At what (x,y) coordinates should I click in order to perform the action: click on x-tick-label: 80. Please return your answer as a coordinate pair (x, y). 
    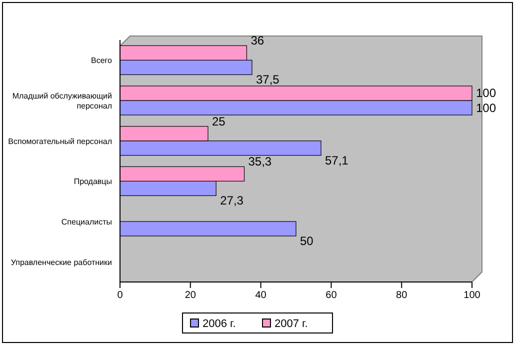
    Looking at the image, I should click on (402, 296).